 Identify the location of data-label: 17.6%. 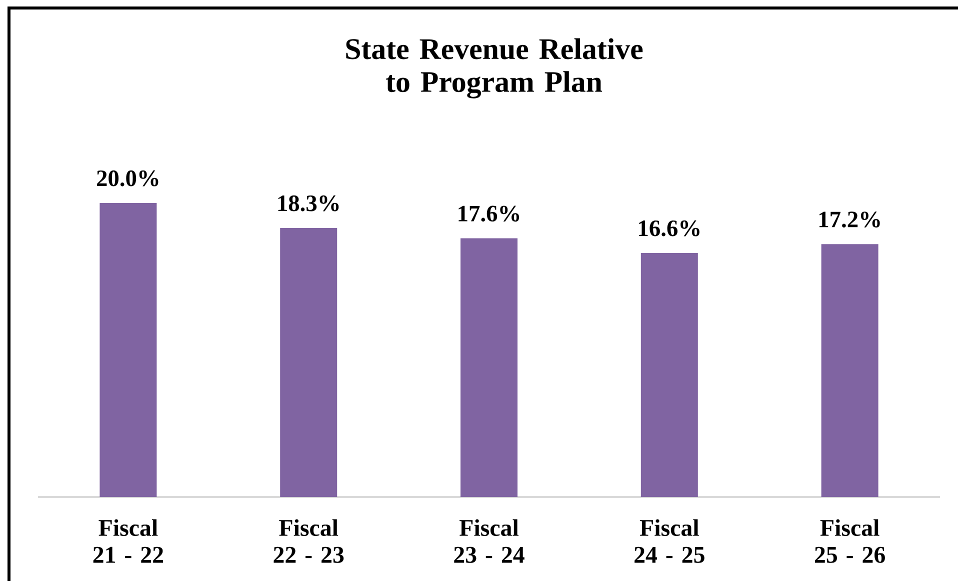
(488, 214).